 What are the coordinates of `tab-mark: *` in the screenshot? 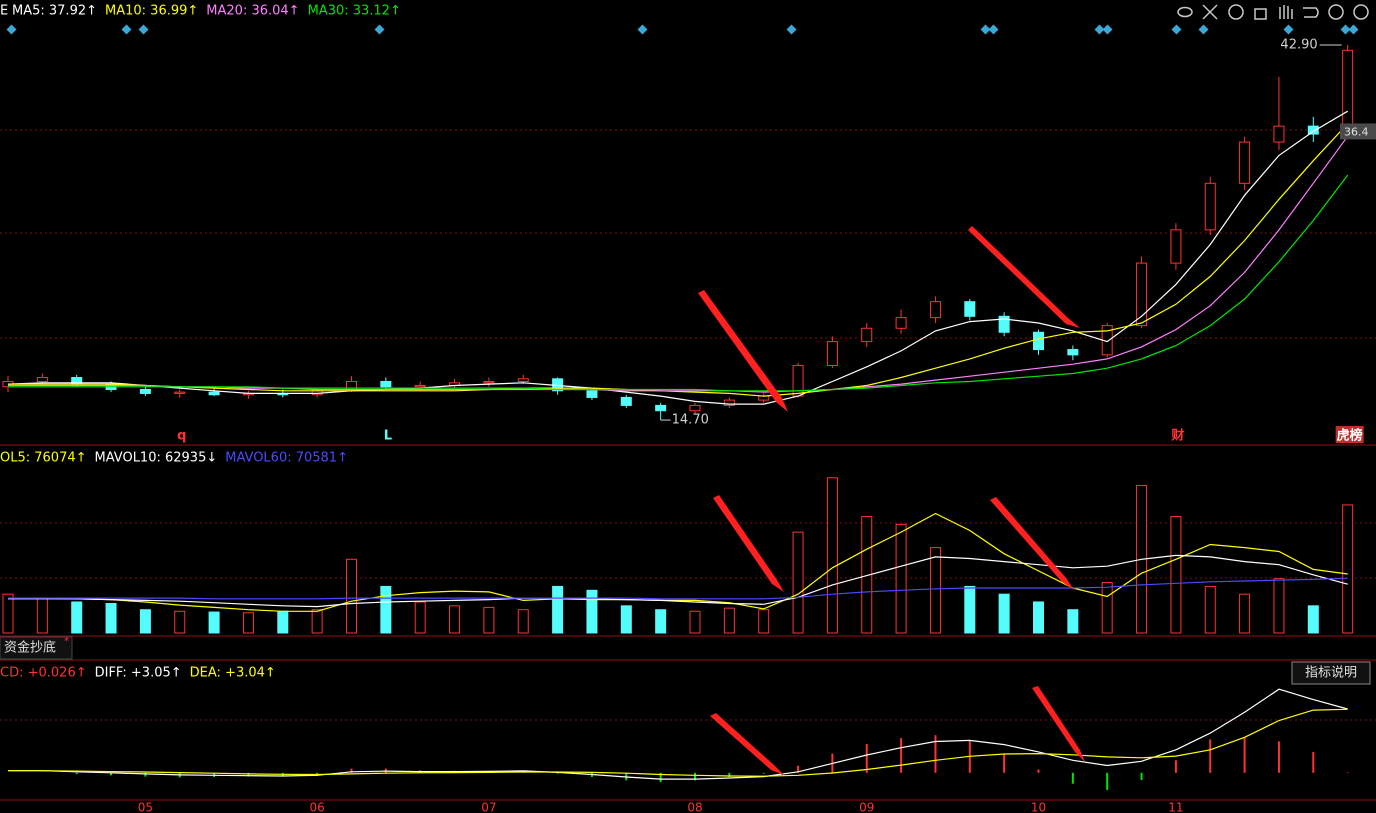 It's located at (66, 641).